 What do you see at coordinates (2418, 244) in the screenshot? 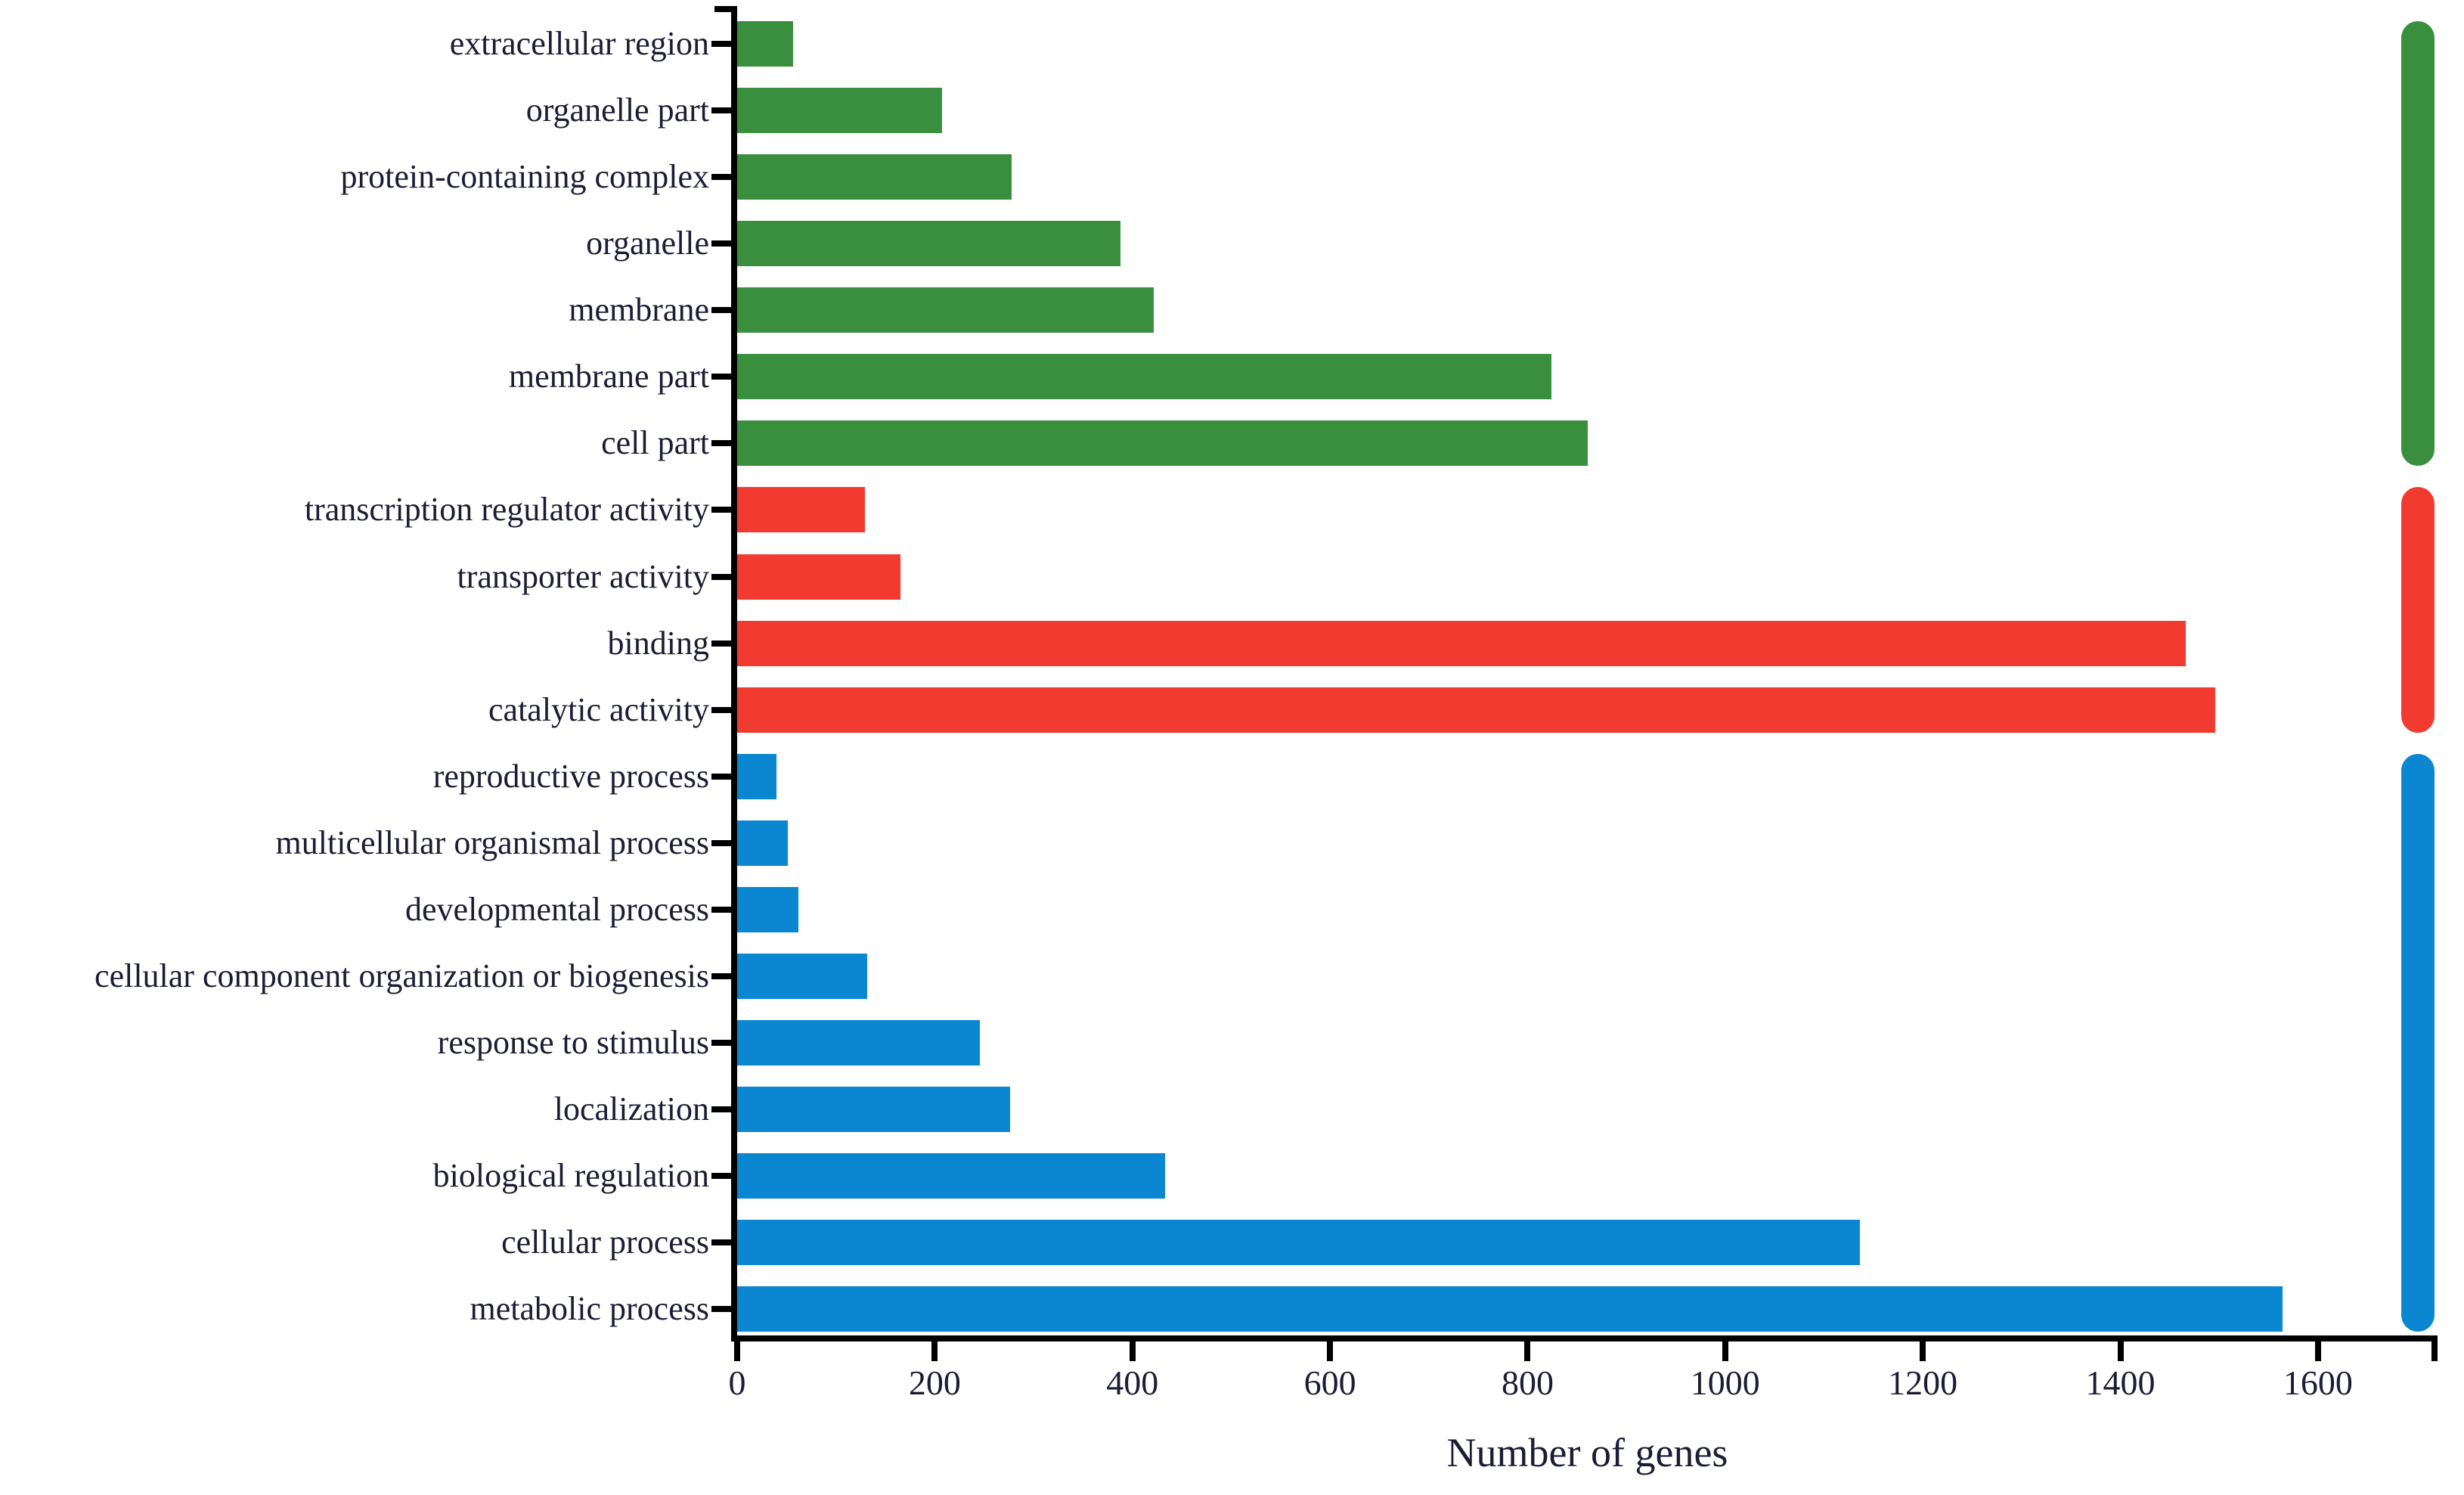
I see `legend-capsule-group-green` at bounding box center [2418, 244].